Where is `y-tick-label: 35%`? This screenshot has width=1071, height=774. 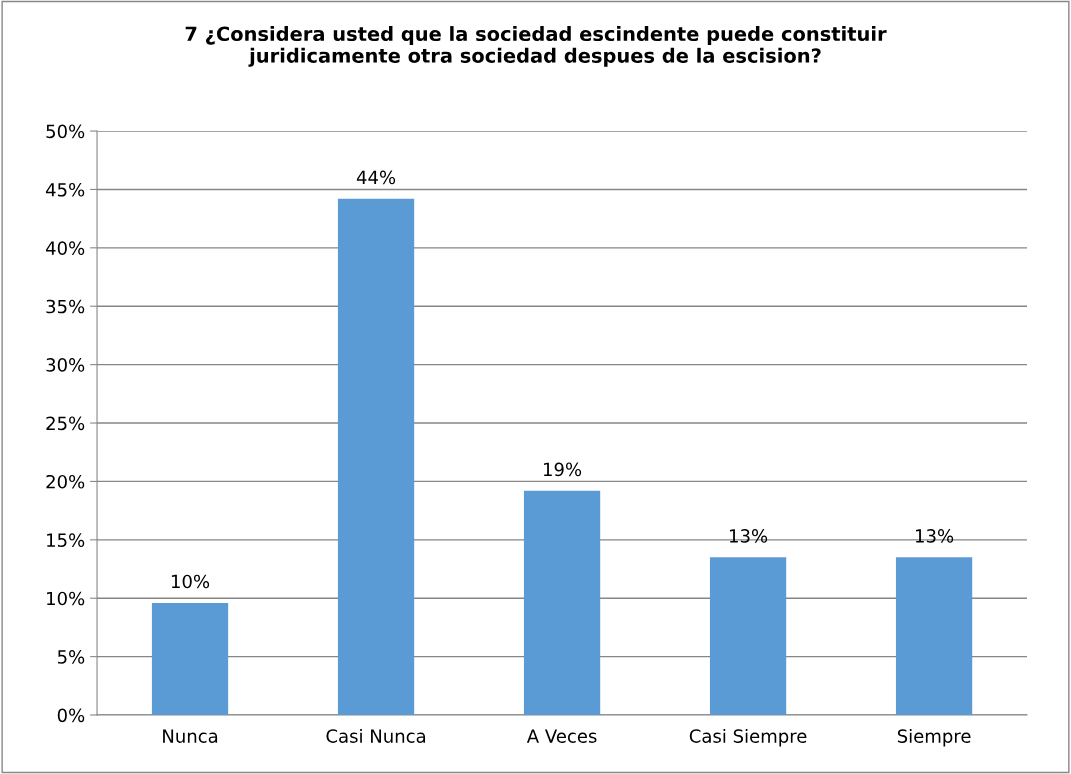
y-tick-label: 35% is located at coordinates (65, 306).